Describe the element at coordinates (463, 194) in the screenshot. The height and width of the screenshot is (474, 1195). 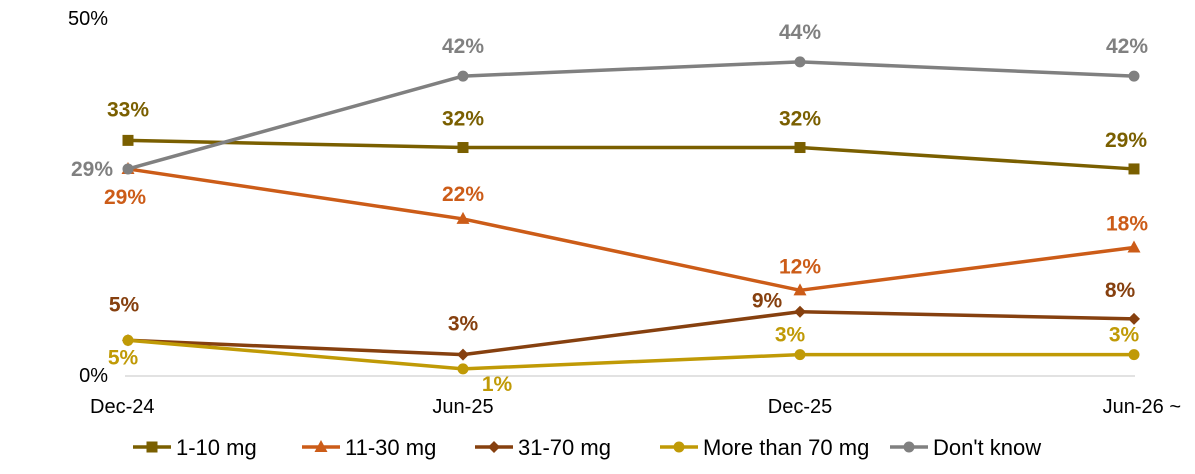
I see `data-label: 22%` at that location.